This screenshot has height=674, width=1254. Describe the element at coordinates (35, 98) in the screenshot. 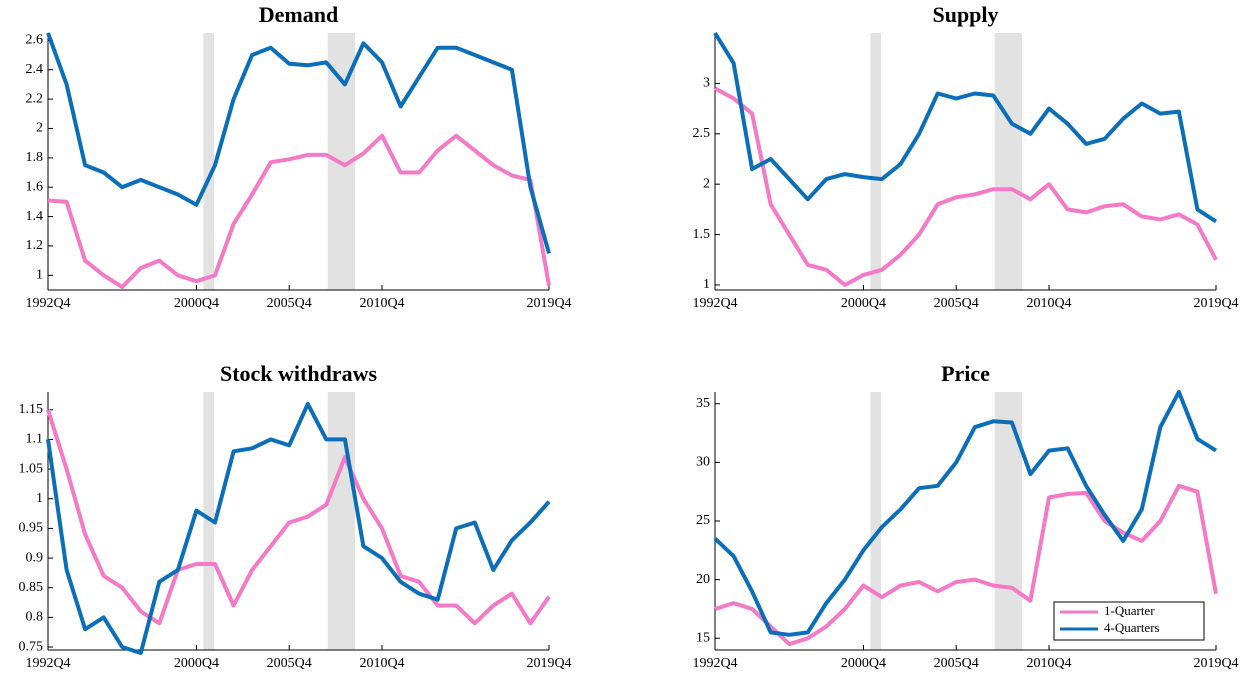

I see `y-tick-label: 2.2` at that location.